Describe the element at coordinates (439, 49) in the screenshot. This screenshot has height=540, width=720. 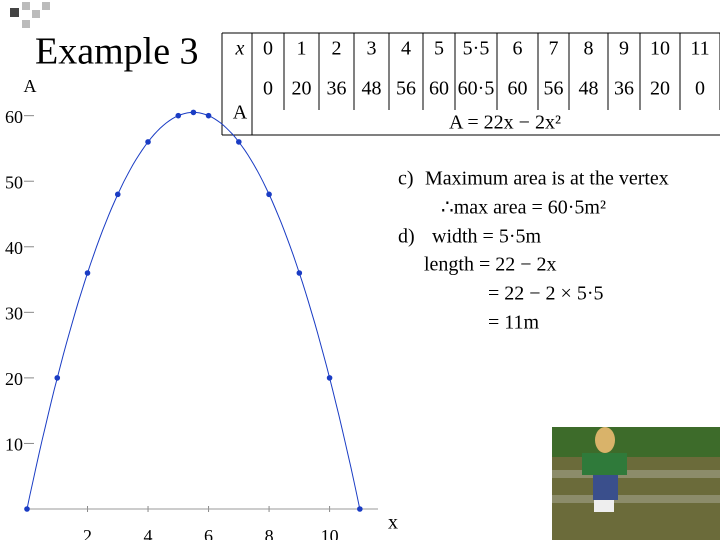
I see `table-cell: 5` at that location.